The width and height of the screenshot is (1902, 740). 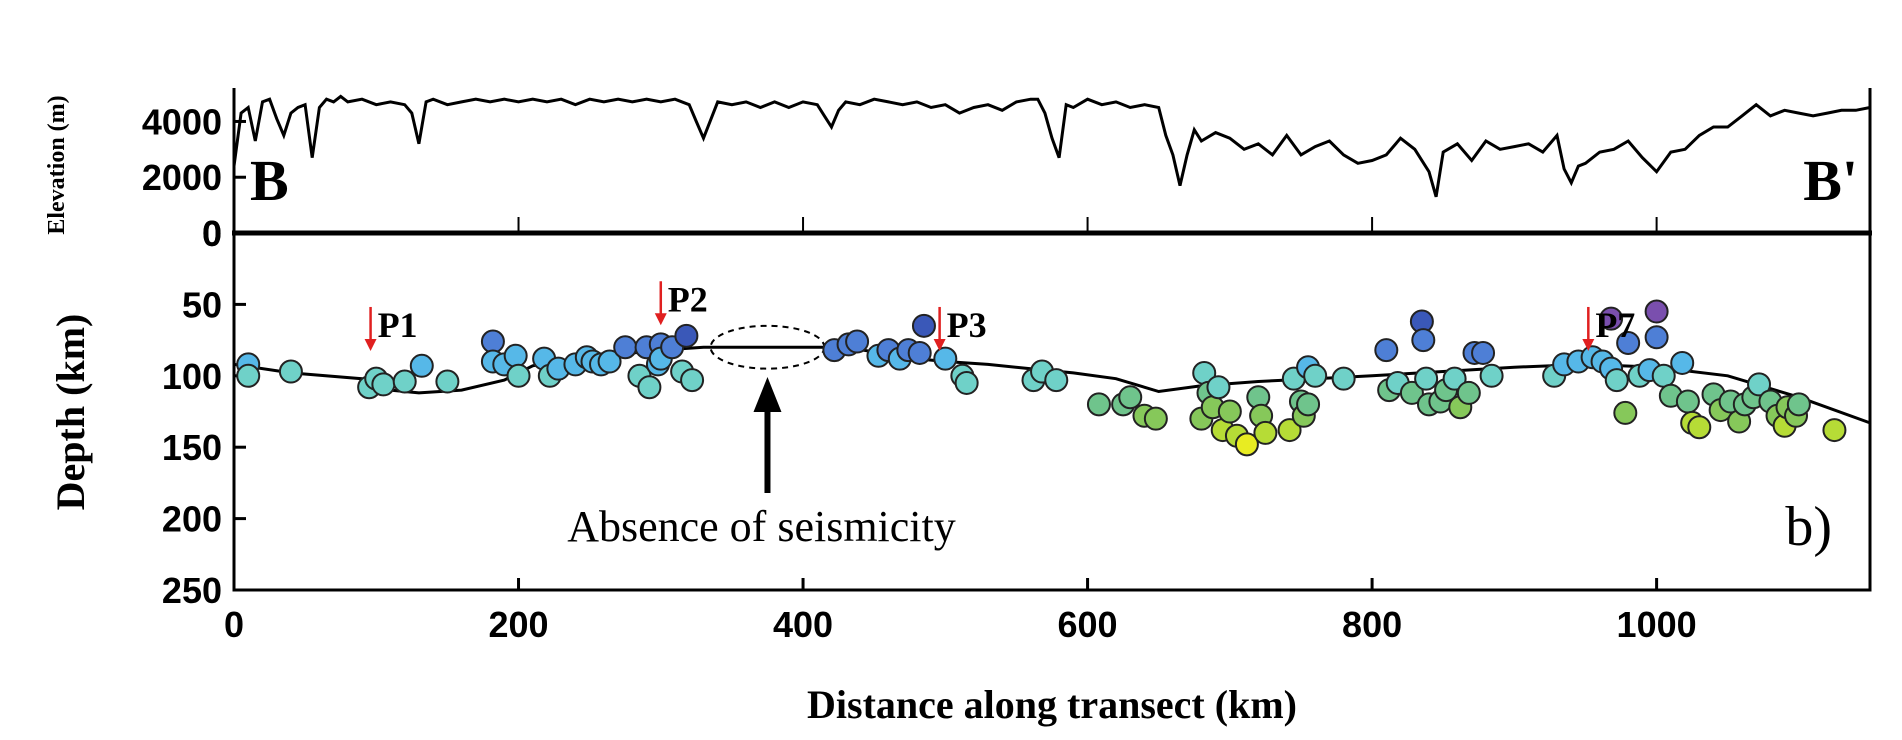 I want to click on gap-annotation-label: Absence of seismicity, so click(x=761, y=526).